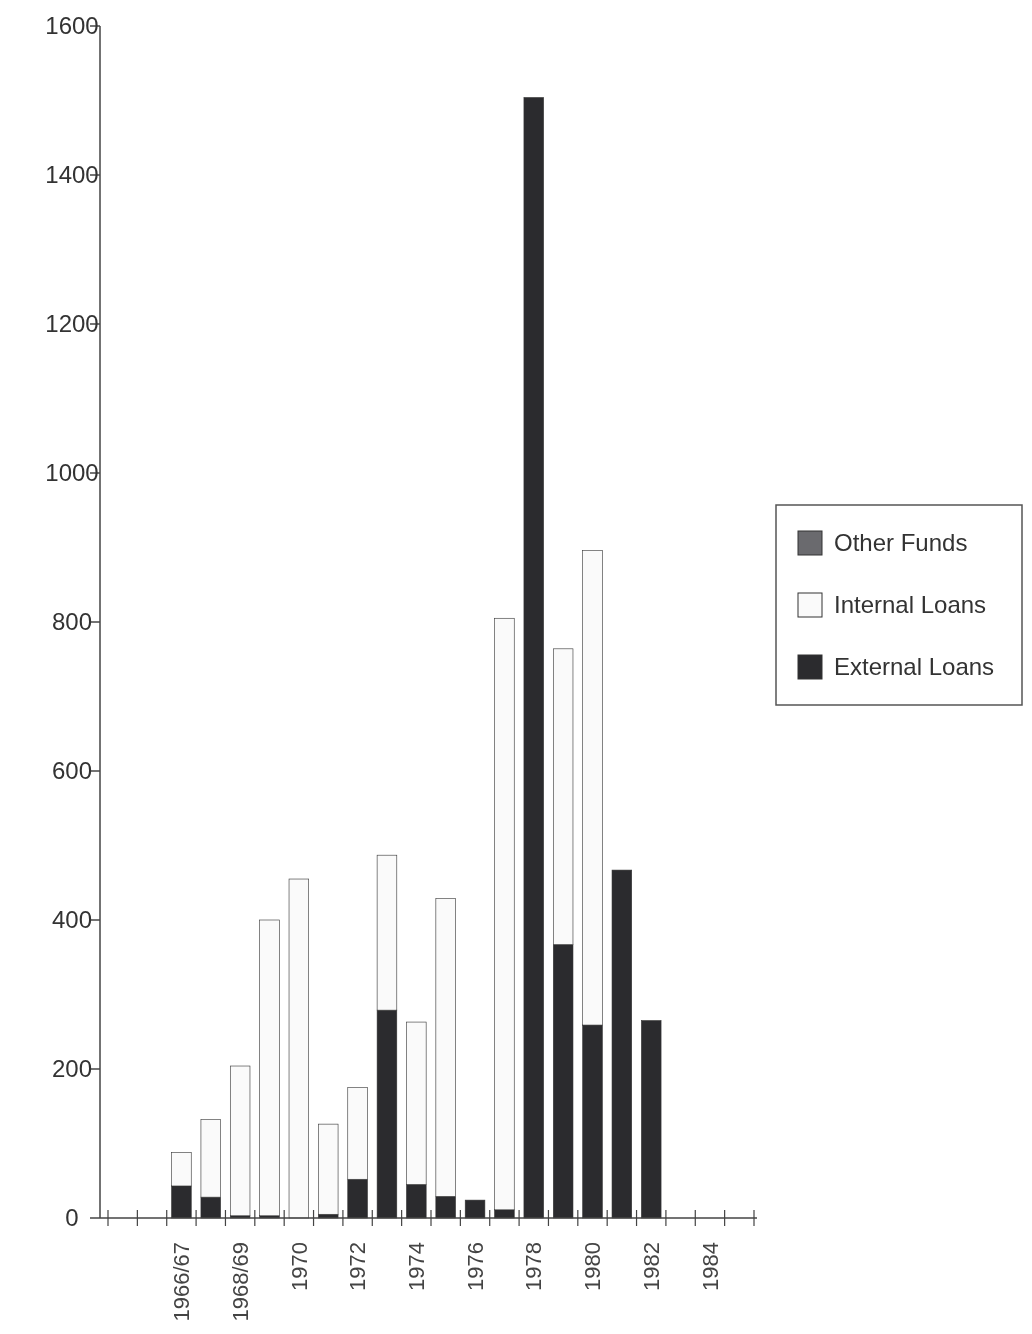 This screenshot has width=1032, height=1334. I want to click on y-tick-label: 800, so click(72, 622).